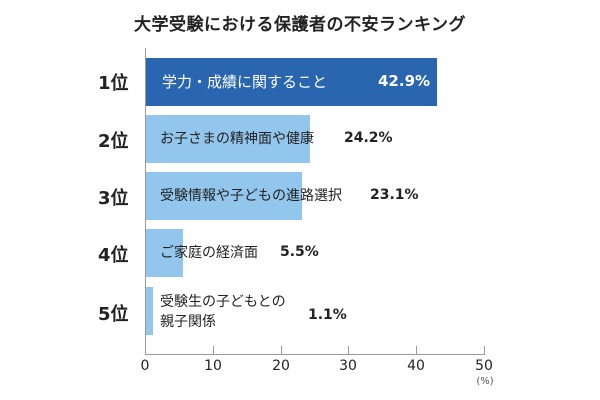  What do you see at coordinates (223, 302) in the screenshot?
I see `bar-label-5-line1: 受験生の子どもとの` at bounding box center [223, 302].